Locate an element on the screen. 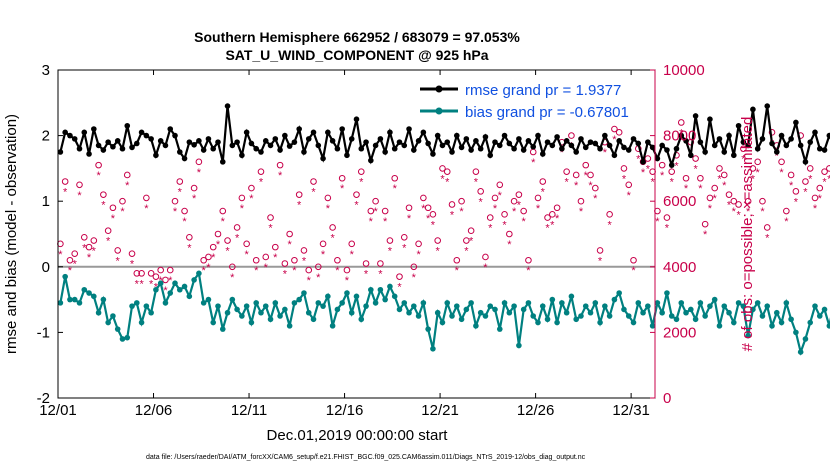  legend-rmse-marker is located at coordinates (439, 89).